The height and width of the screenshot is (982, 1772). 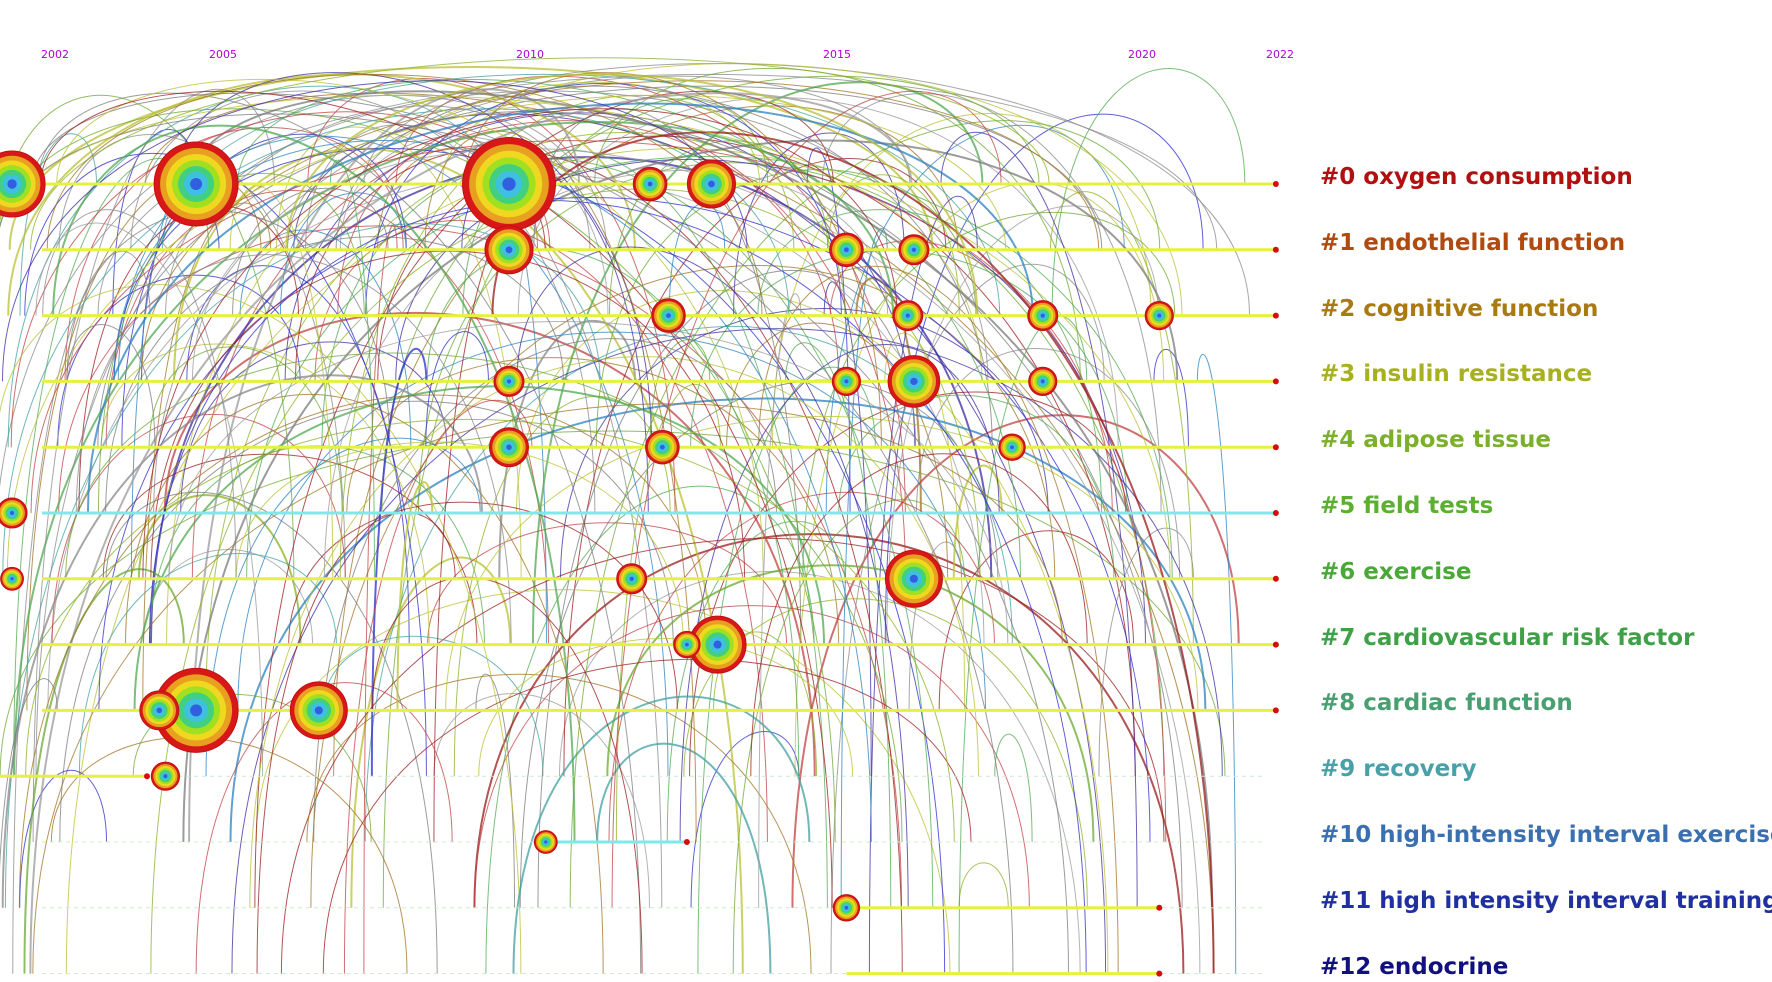 What do you see at coordinates (1472, 243) in the screenshot?
I see `cluster-label-1: #1 endothelial function` at bounding box center [1472, 243].